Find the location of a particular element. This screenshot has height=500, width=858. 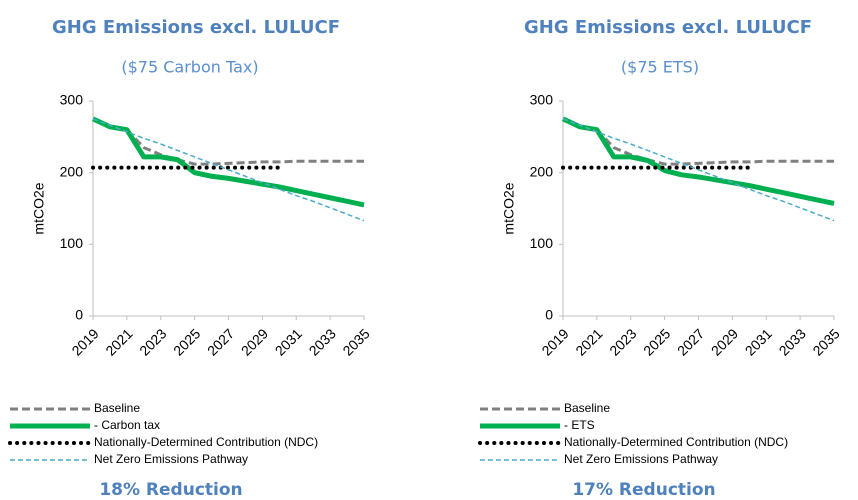

chart-subtitle: ($75 ETS) is located at coordinates (660, 67).